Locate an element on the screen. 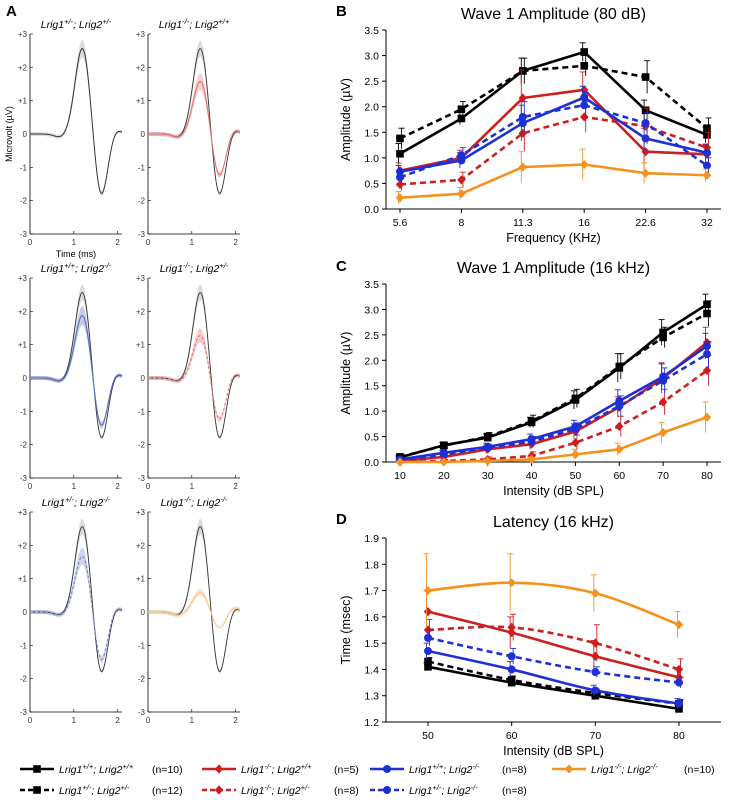  subplot-x-tick-label: 2 is located at coordinates (235, 720).